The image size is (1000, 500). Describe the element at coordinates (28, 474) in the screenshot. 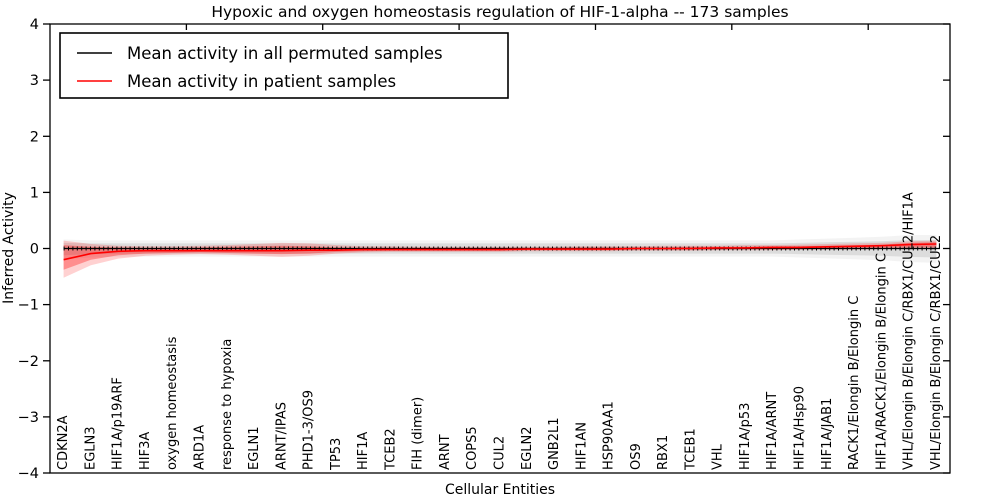

I see `y-tick-label: −4` at that location.